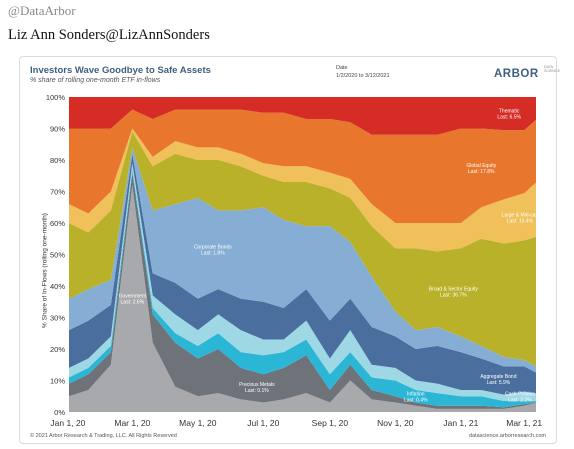 Image resolution: width=574 pixels, height=449 pixels. Describe the element at coordinates (453, 295) in the screenshot. I see `series-last-broad-sector-equity: Last: 36.7%` at that location.